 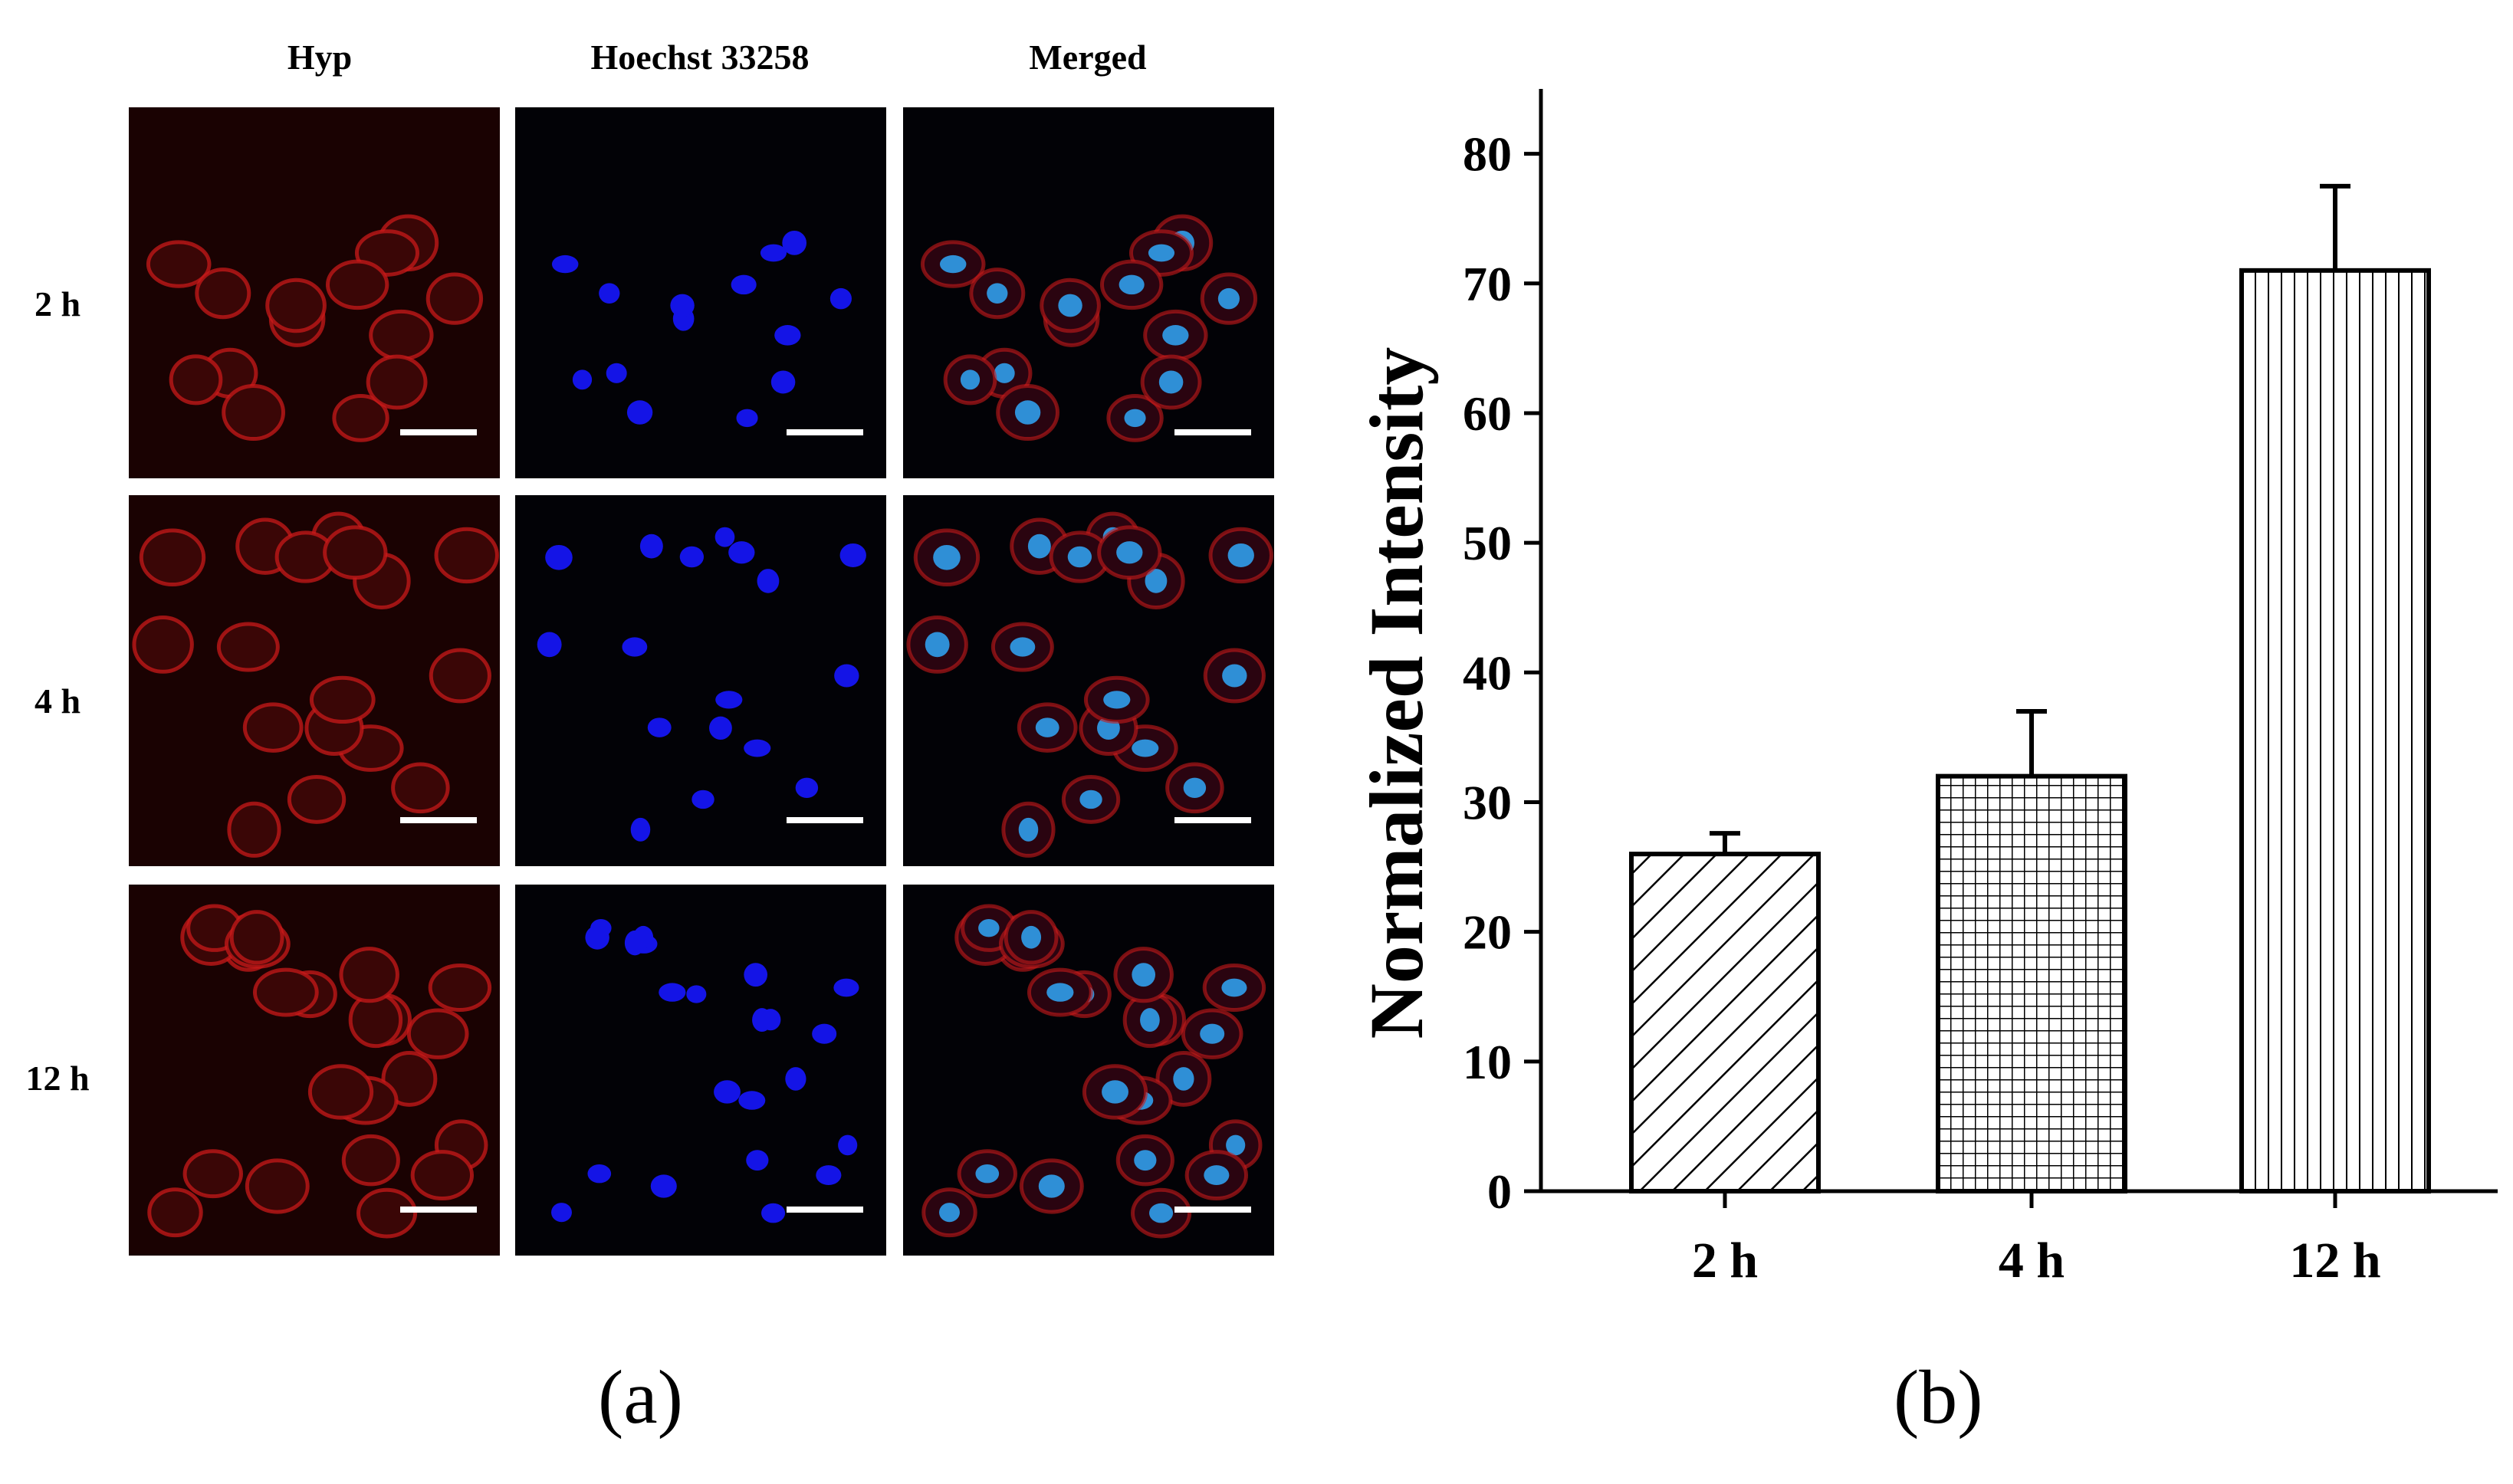 What do you see at coordinates (314, 680) in the screenshot?
I see `micrograph-hyp-4h` at bounding box center [314, 680].